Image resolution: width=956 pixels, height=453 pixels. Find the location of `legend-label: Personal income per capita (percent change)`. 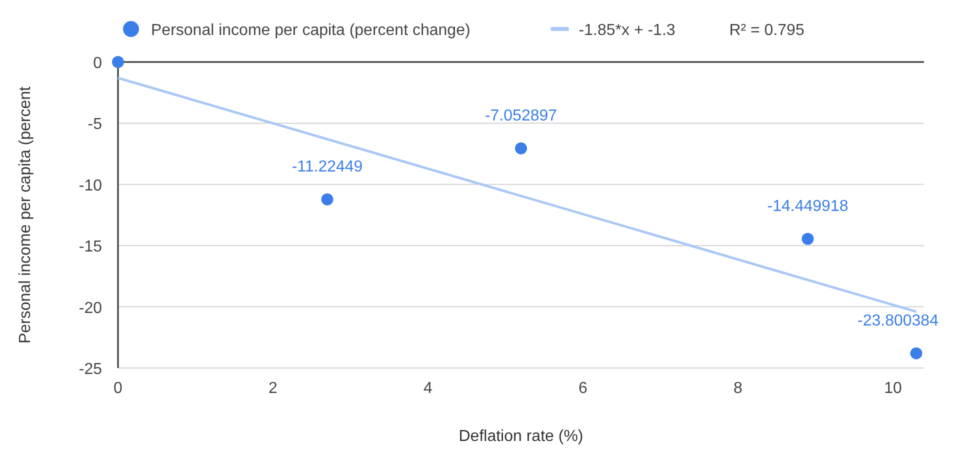

legend-label: Personal income per capita (percent change) is located at coordinates (310, 30).